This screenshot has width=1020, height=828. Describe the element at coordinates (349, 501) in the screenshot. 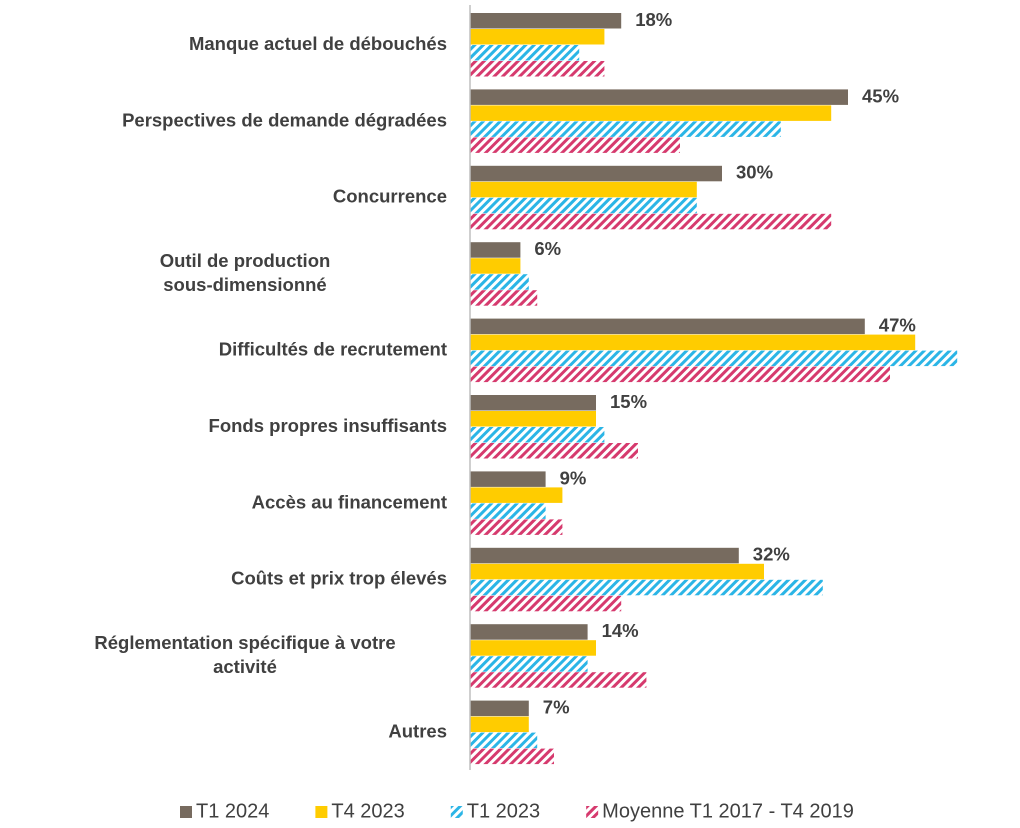

I see `category-label: Accès au financement` at that location.